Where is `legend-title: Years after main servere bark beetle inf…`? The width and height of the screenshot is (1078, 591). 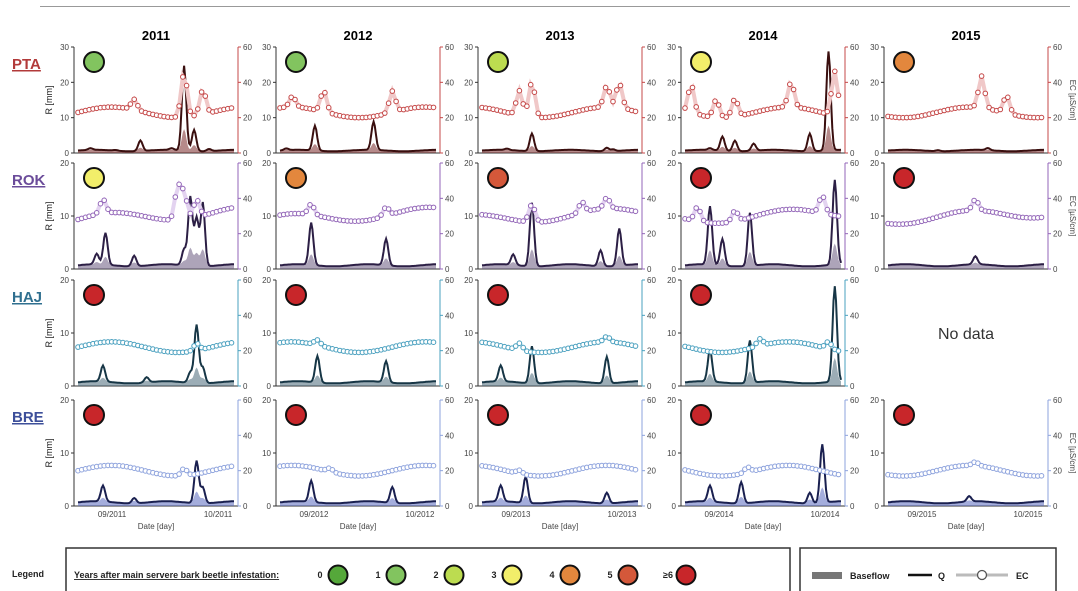
legend-title: Years after main servere bark beetle inf… is located at coordinates (176, 575).